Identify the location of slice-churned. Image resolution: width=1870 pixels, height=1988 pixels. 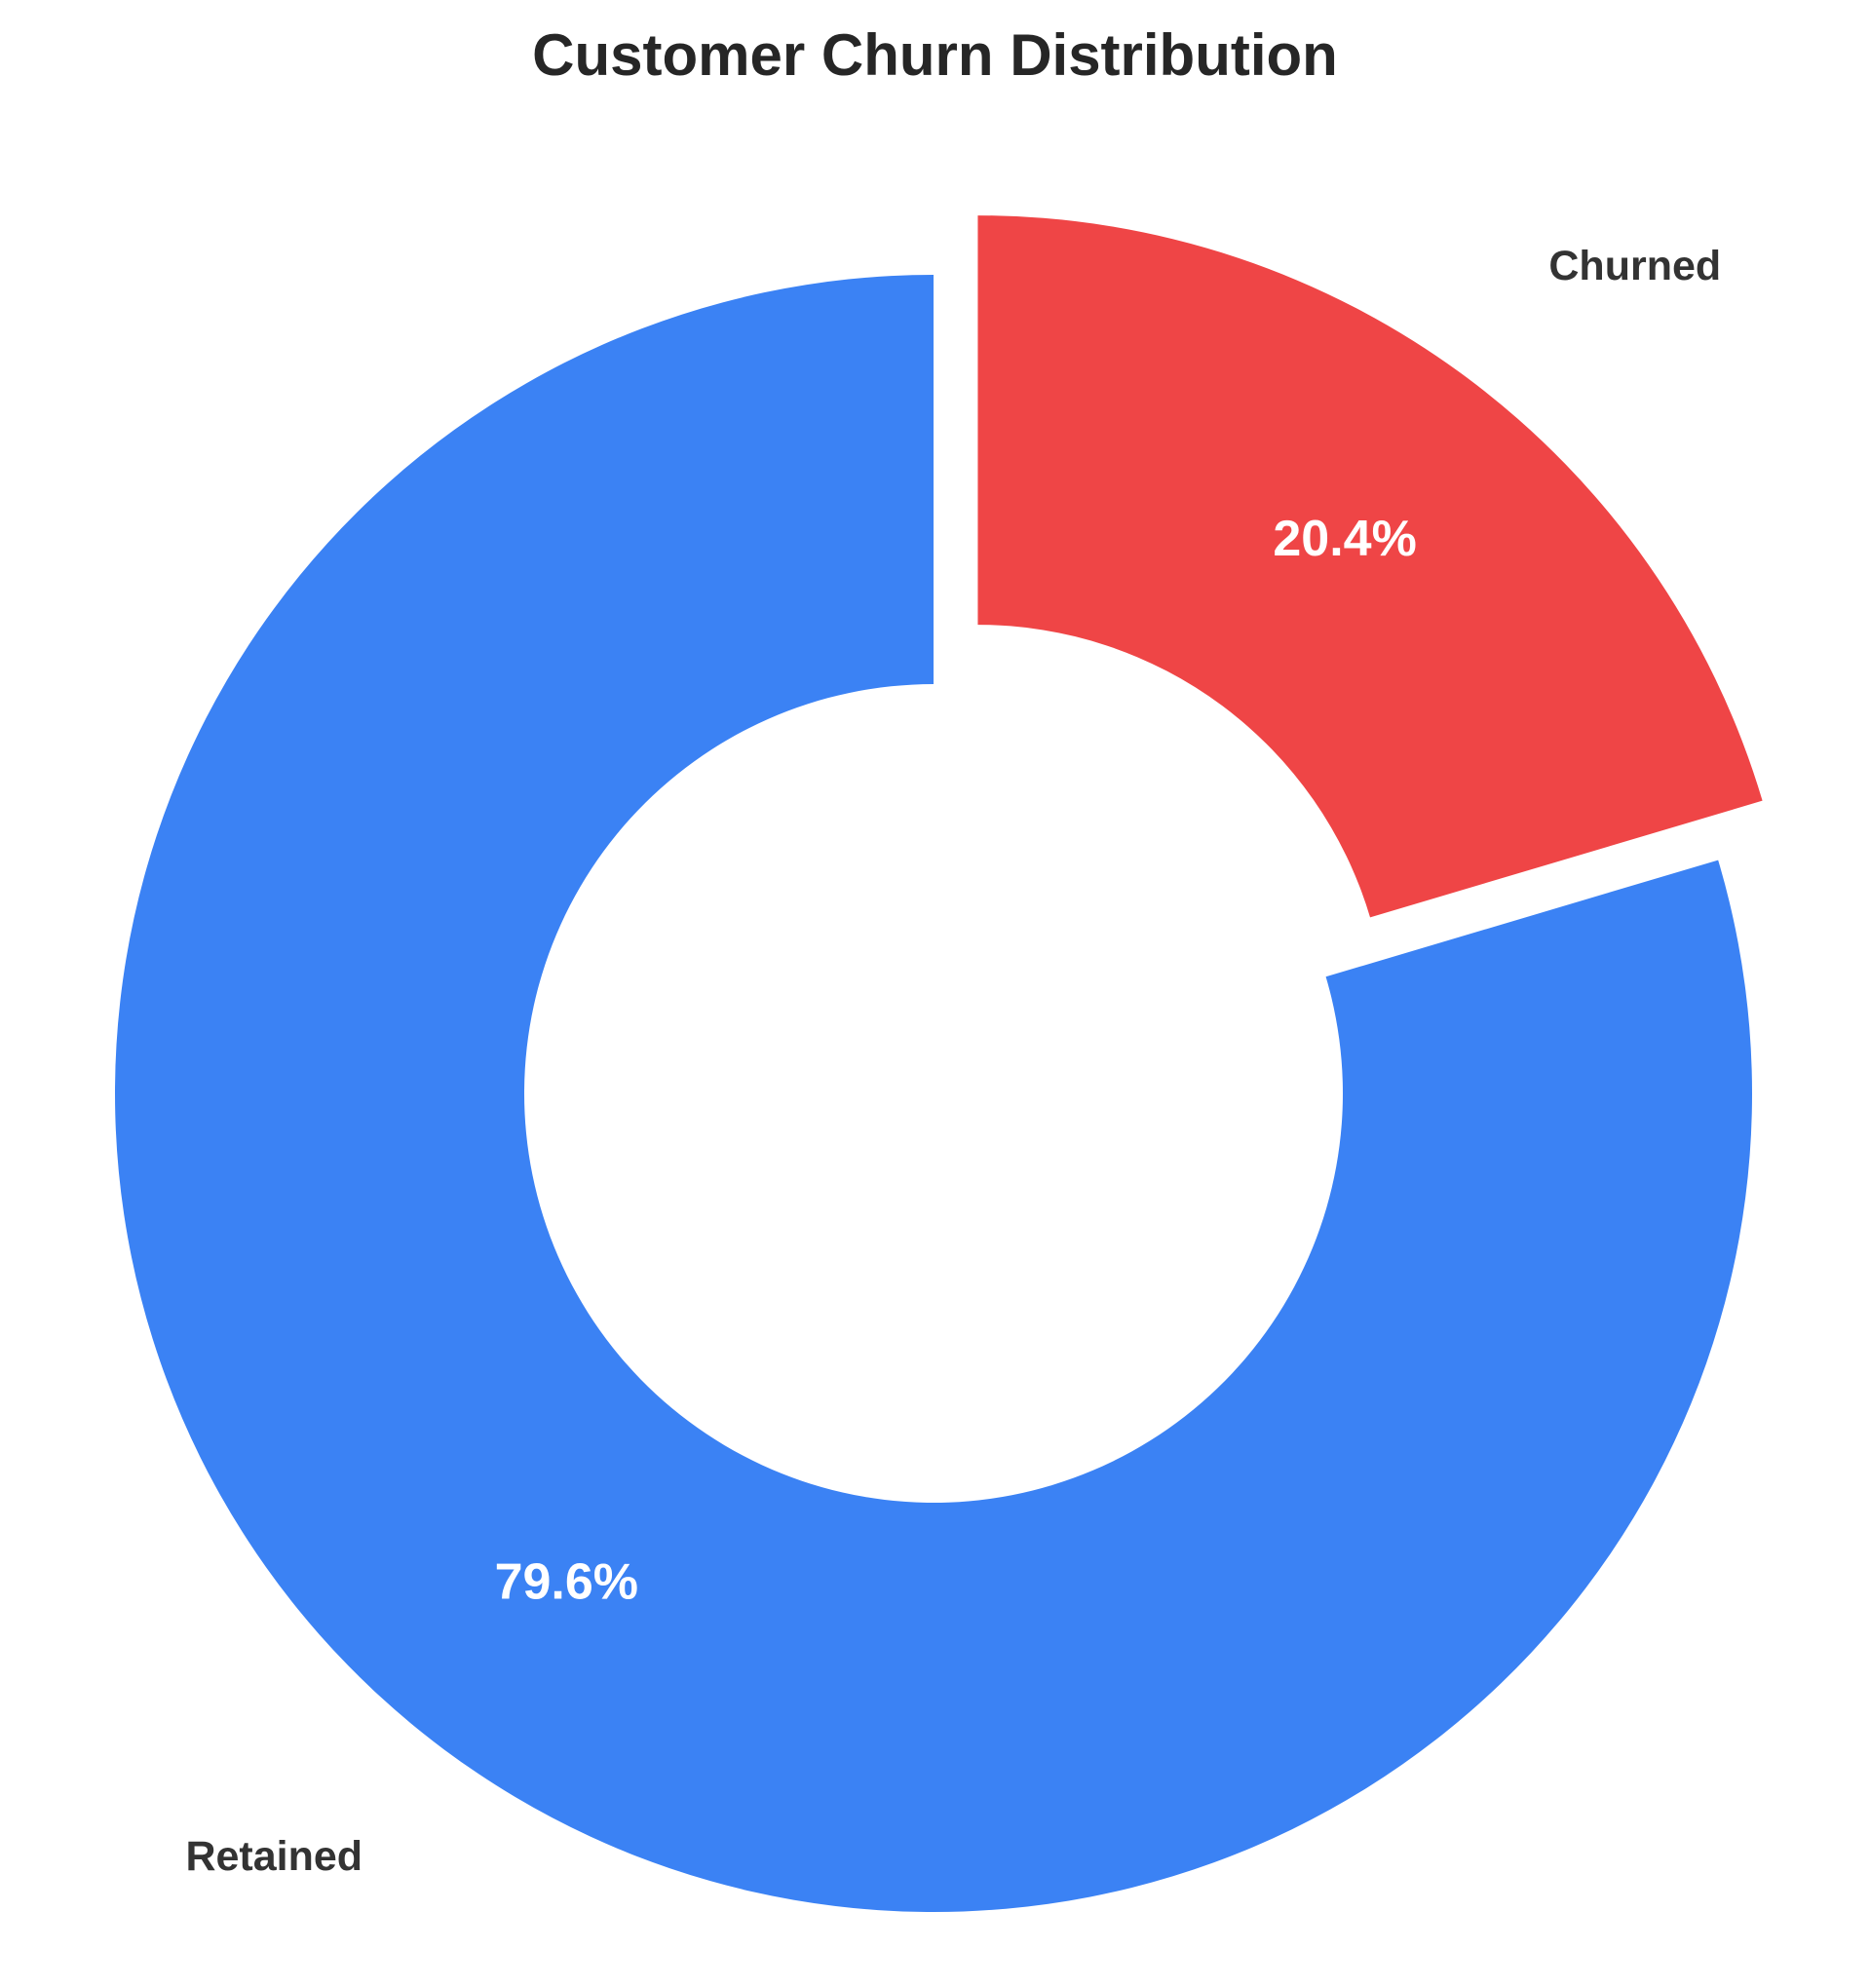
(1370, 567).